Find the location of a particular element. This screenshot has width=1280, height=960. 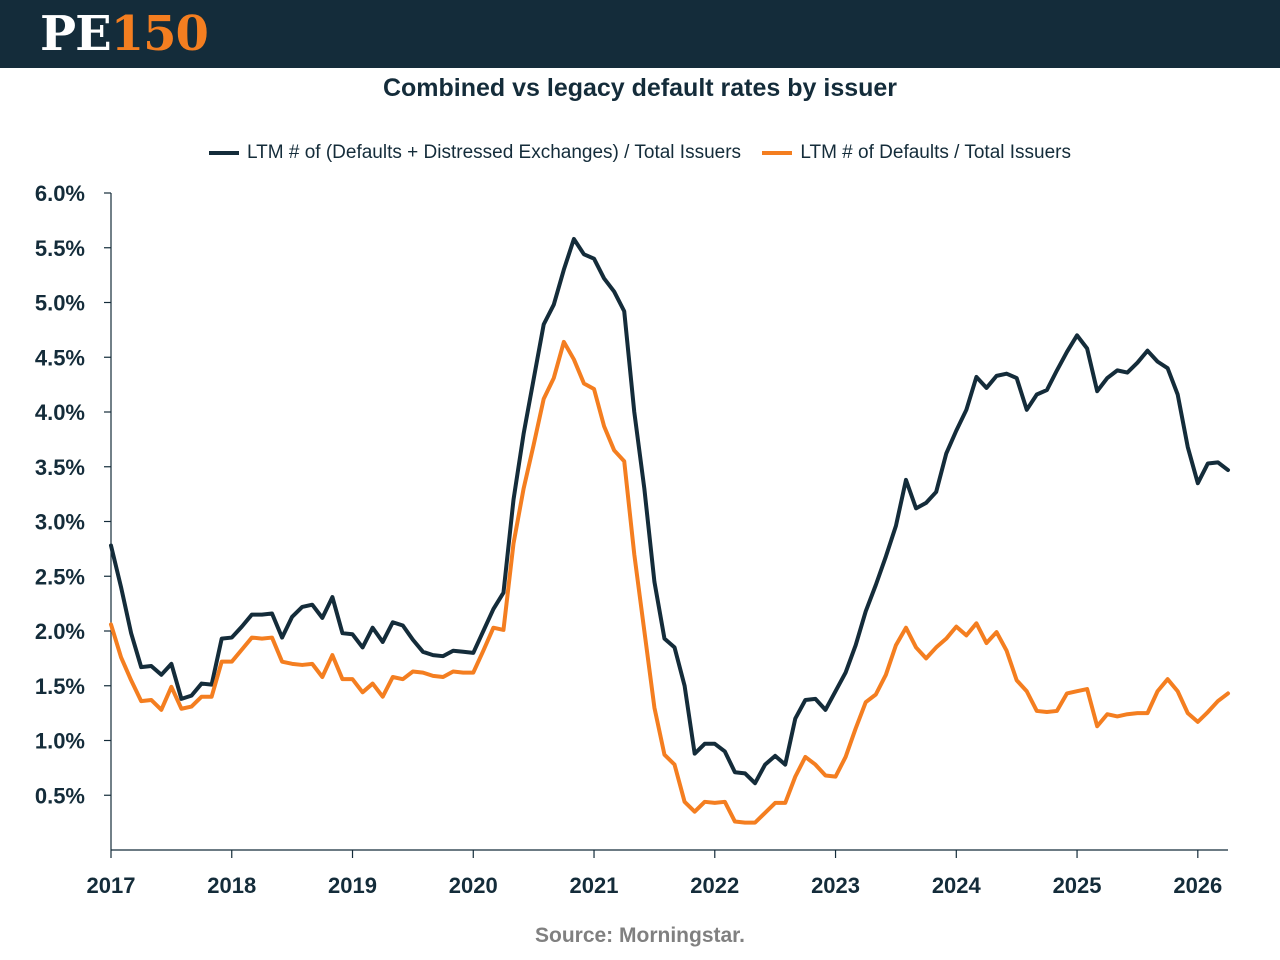

y-tick-label: 1.5% is located at coordinates (60, 686).